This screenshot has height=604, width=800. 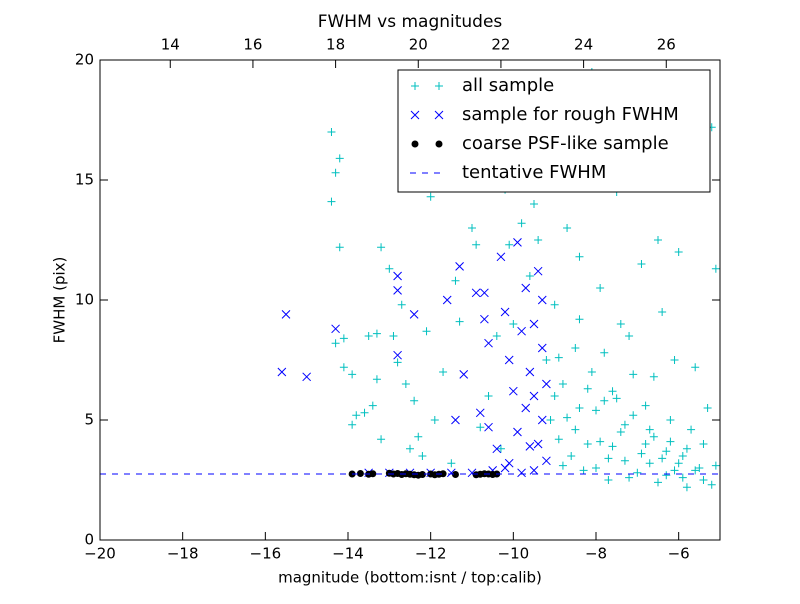 I want to click on x2-tick-label: 18, so click(x=335, y=45).